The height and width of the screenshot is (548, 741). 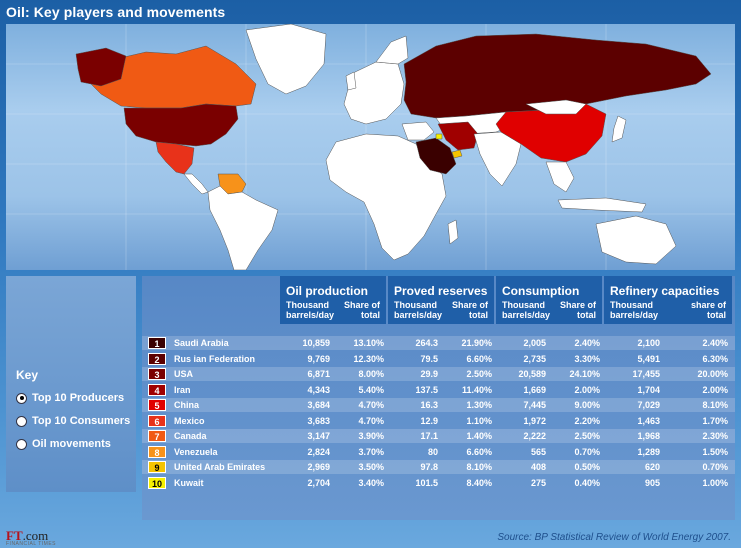 I want to click on country-name: China, so click(x=187, y=405).